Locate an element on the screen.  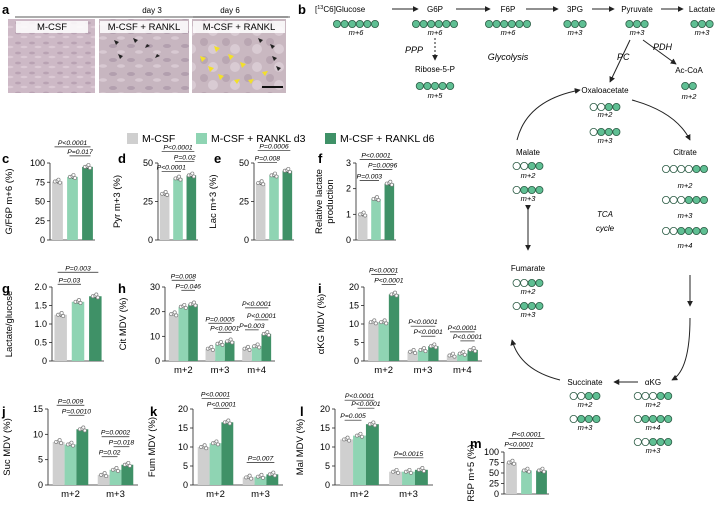
mal-m3-molecule-c1 is located at coordinates (524, 189).